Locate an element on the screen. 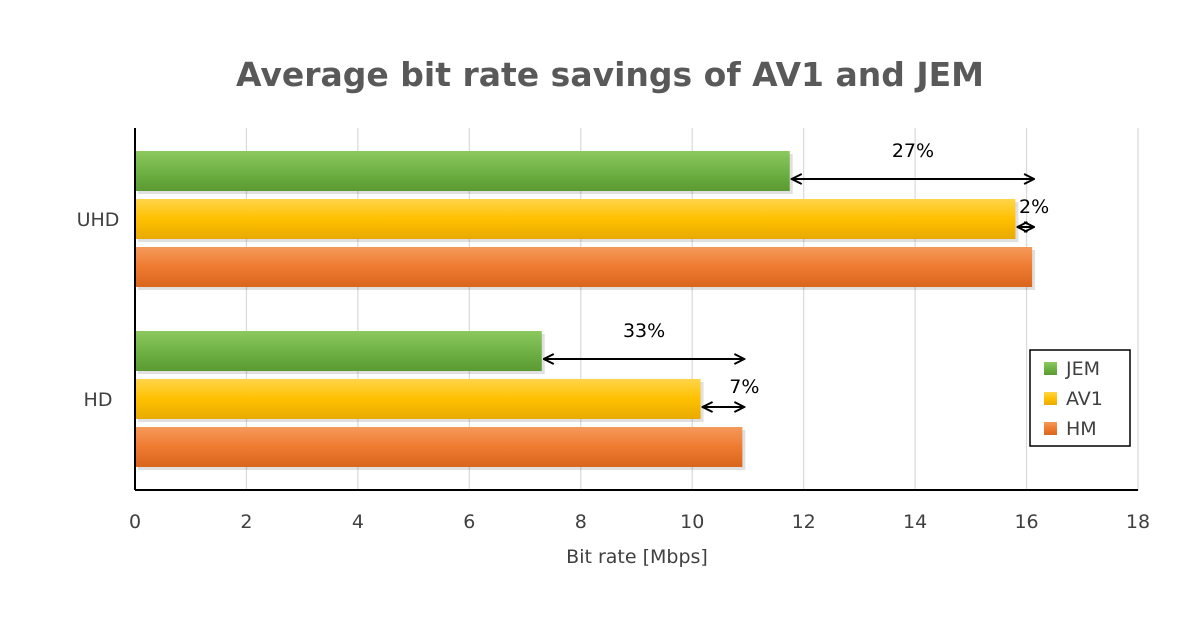  legend-label: HM is located at coordinates (1081, 429).